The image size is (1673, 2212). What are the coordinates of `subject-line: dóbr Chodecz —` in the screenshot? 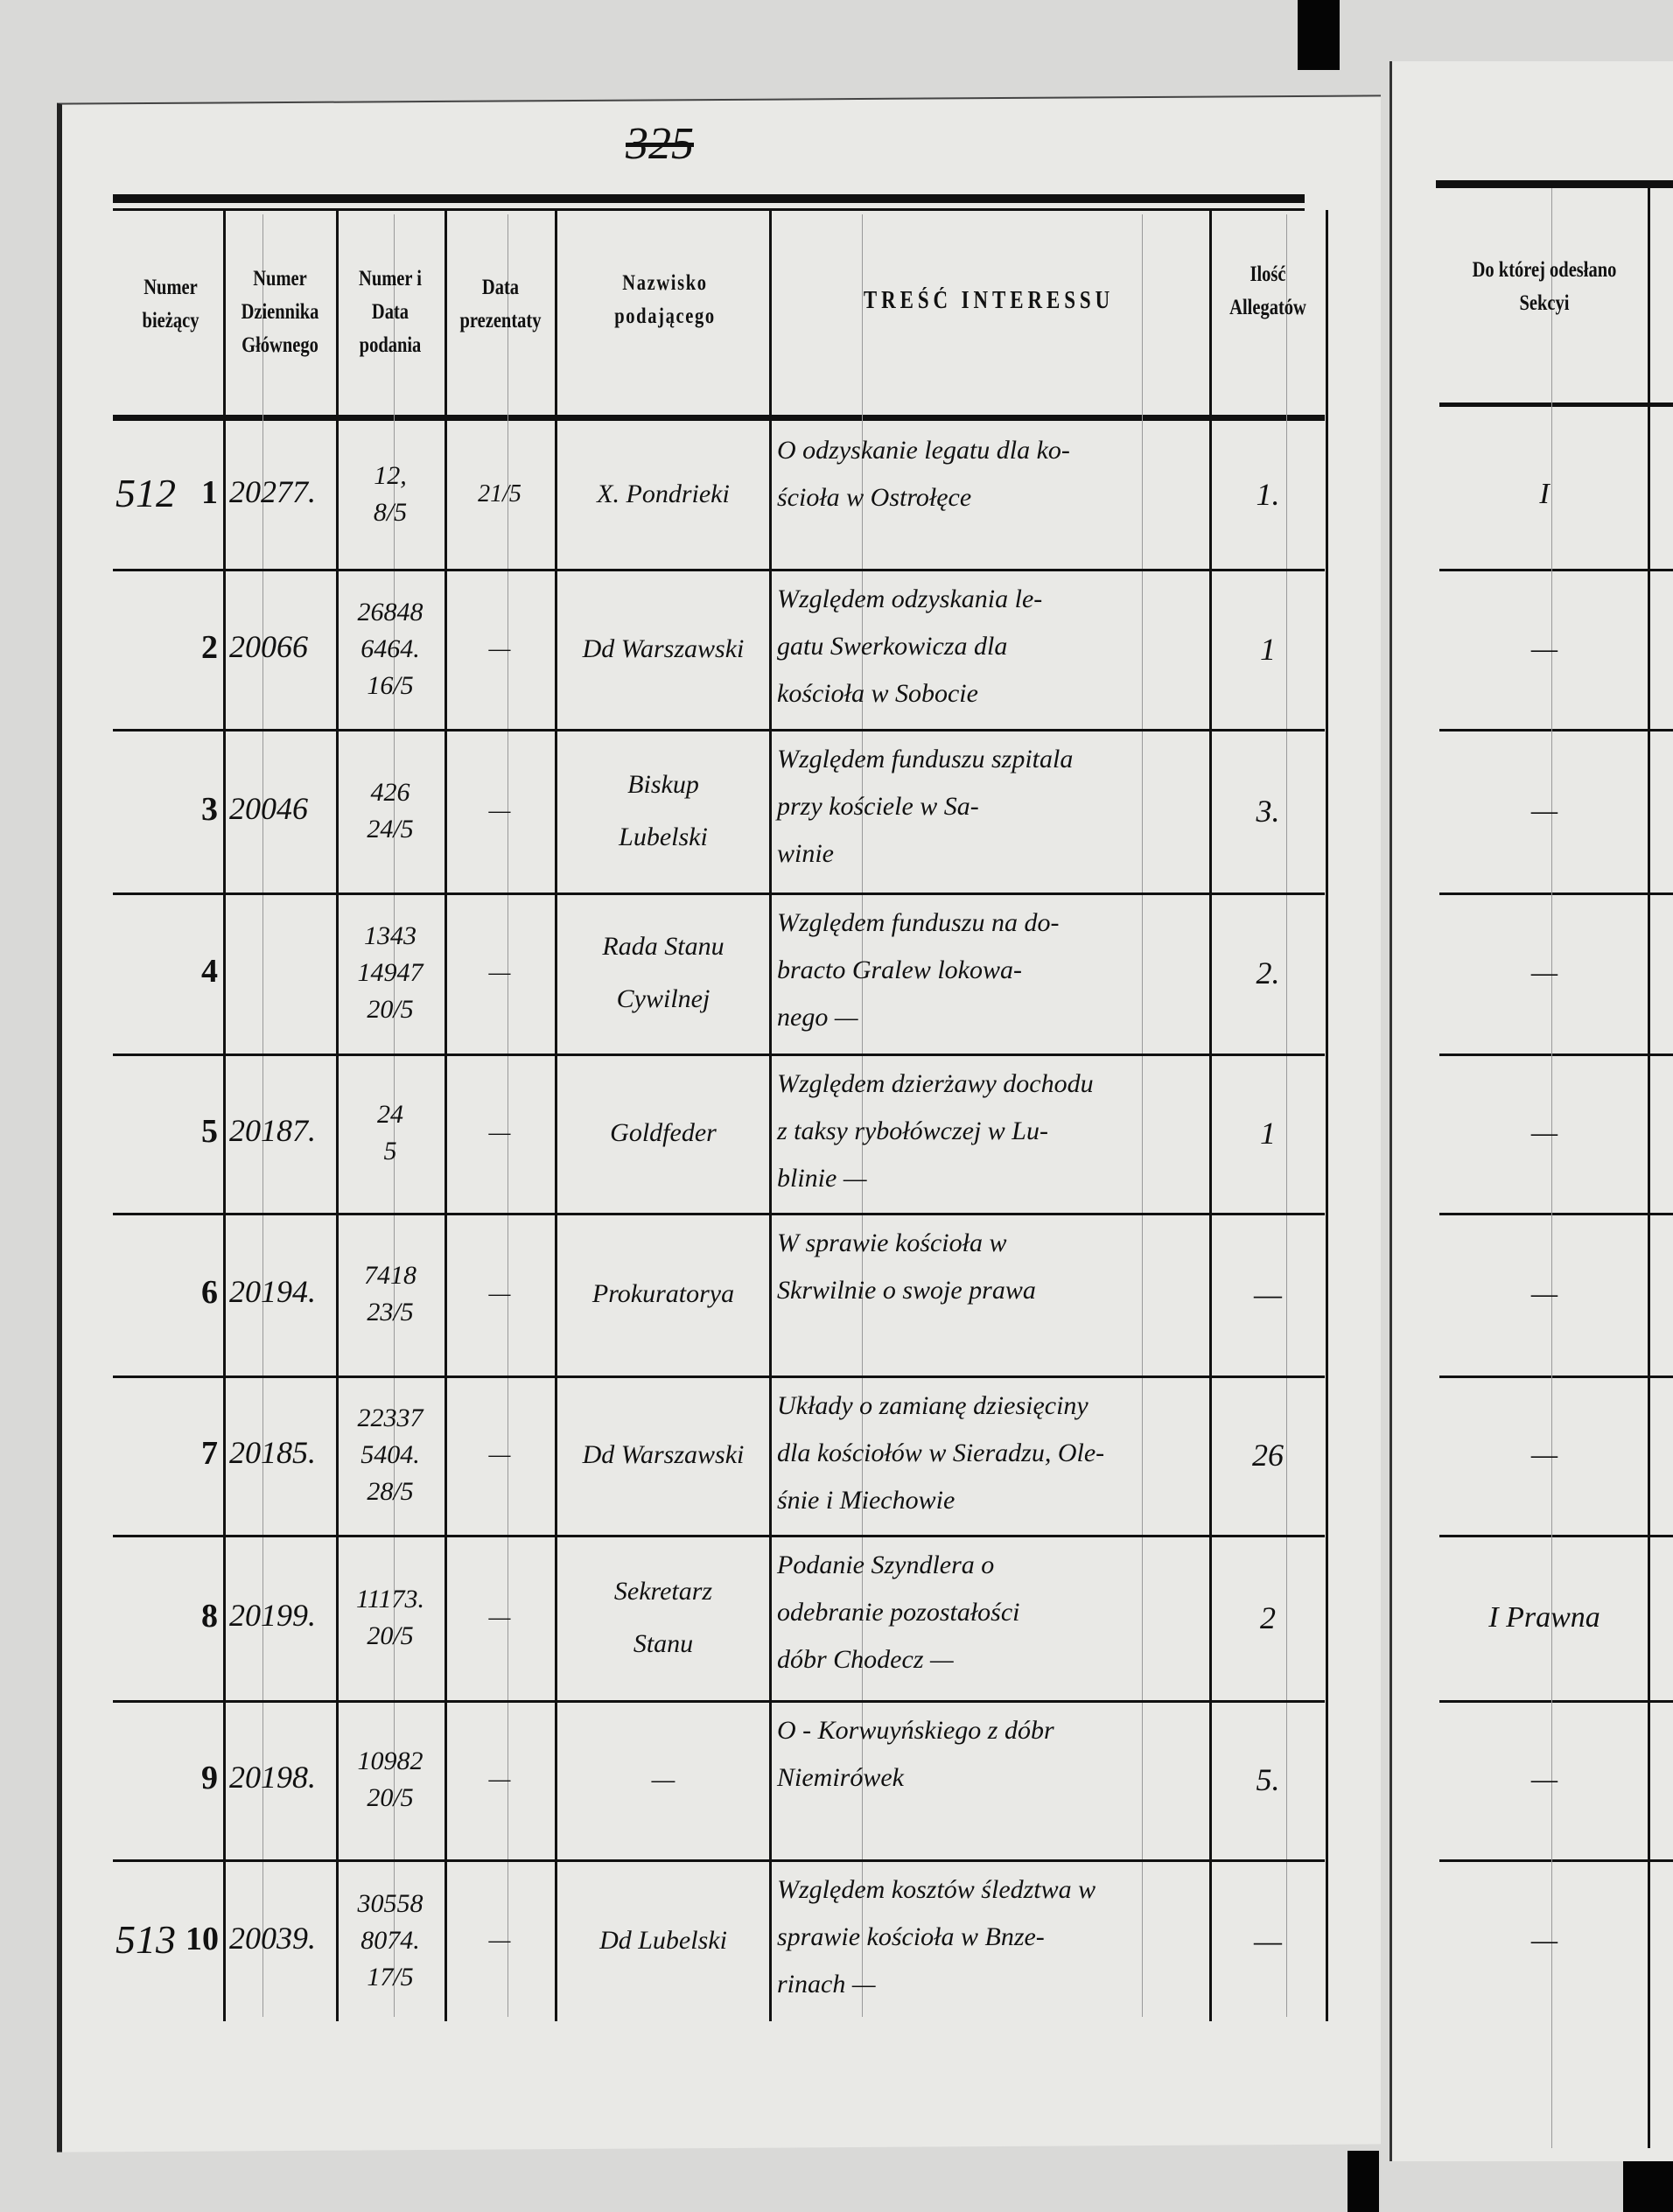 It's located at (865, 1659).